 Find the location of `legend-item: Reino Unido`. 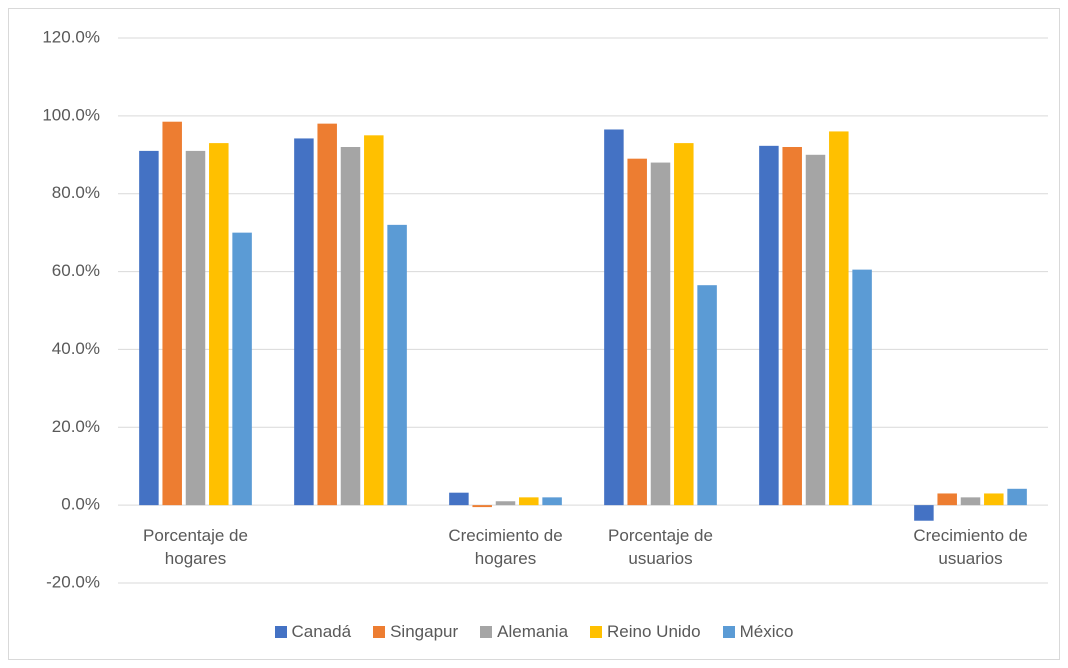

legend-item: Reino Unido is located at coordinates (645, 632).